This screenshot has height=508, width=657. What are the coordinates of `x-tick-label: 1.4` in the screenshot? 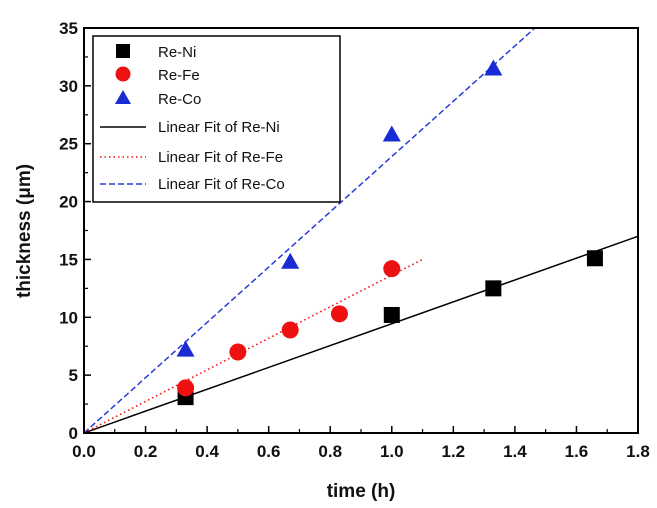 It's located at (515, 451).